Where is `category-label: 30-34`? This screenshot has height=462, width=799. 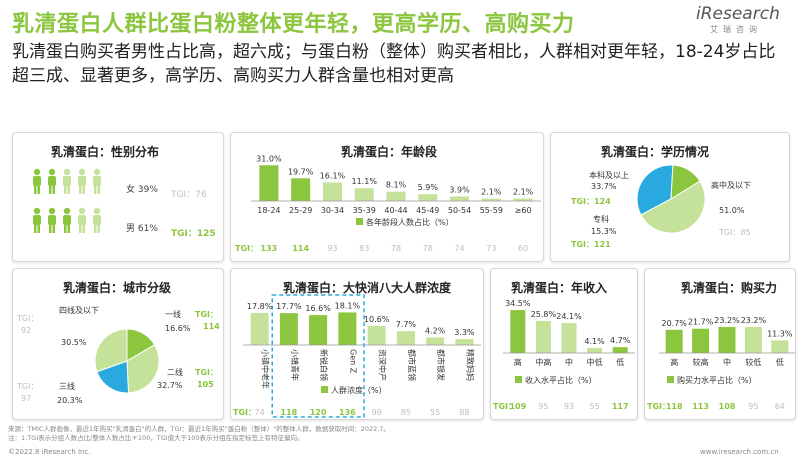
category-label: 30-34 is located at coordinates (332, 210).